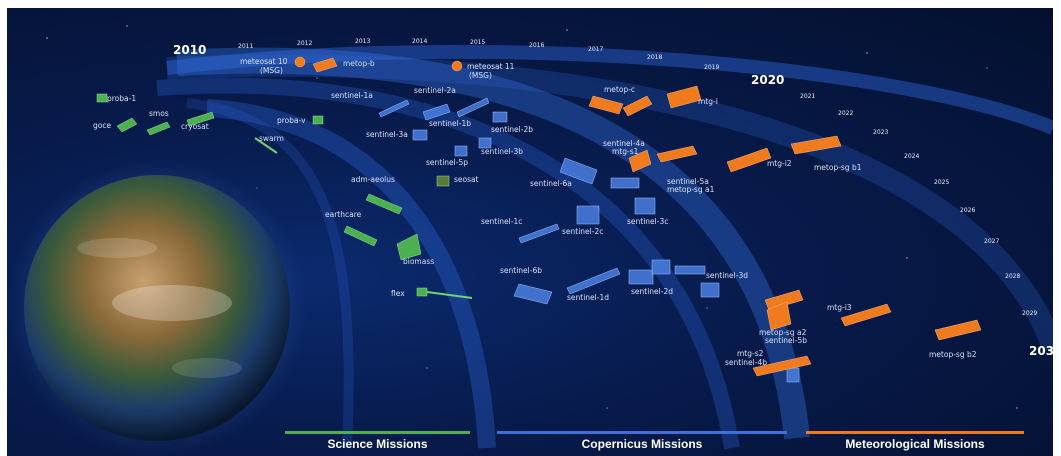 This screenshot has height=456, width=1061. Describe the element at coordinates (502, 151) in the screenshot. I see `mission-label: sentinel-3b` at that location.